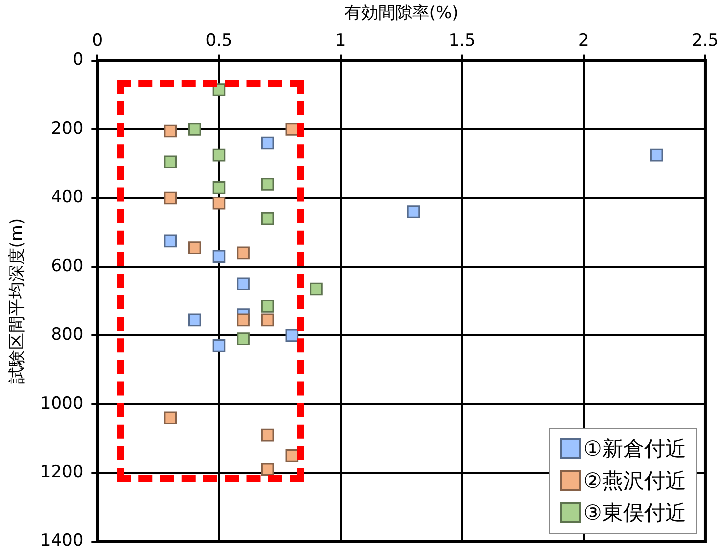 This screenshot has width=722, height=560. Describe the element at coordinates (219, 41) in the screenshot. I see `x-tick-label: 0.5` at that location.